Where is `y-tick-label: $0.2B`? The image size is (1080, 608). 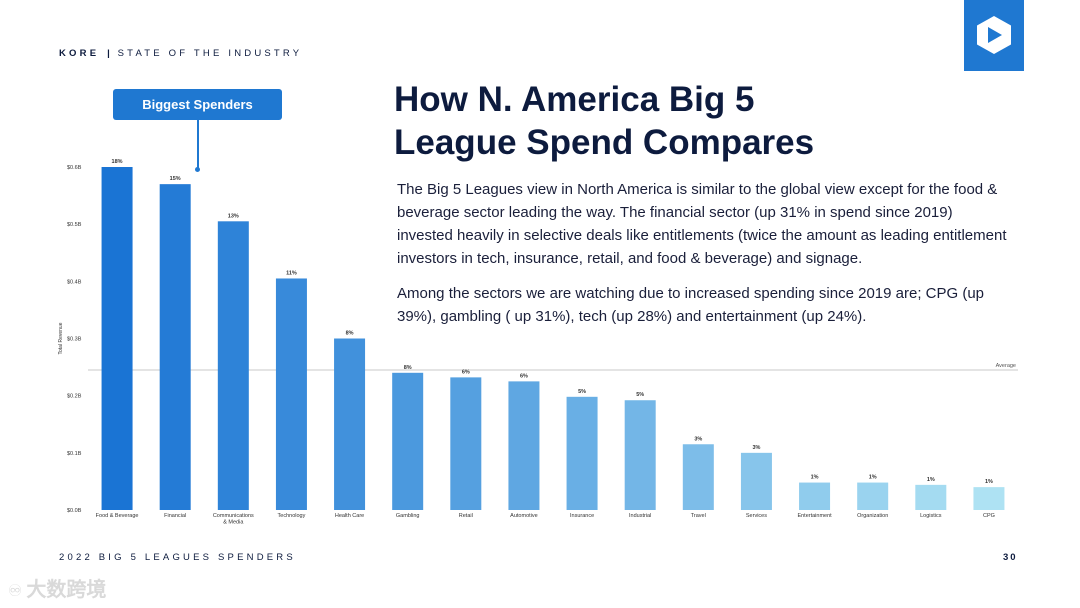
y-tick-label: $0.2B is located at coordinates (74, 397).